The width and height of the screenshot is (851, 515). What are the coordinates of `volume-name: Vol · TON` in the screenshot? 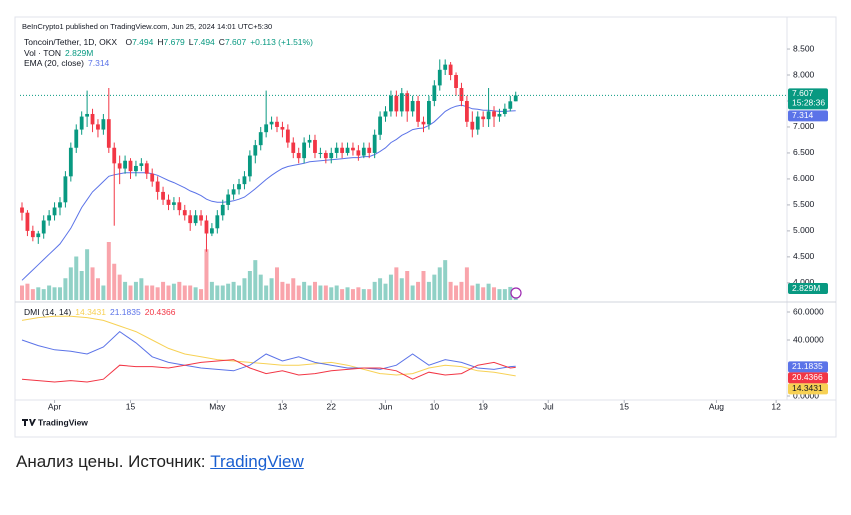 It's located at (42, 53).